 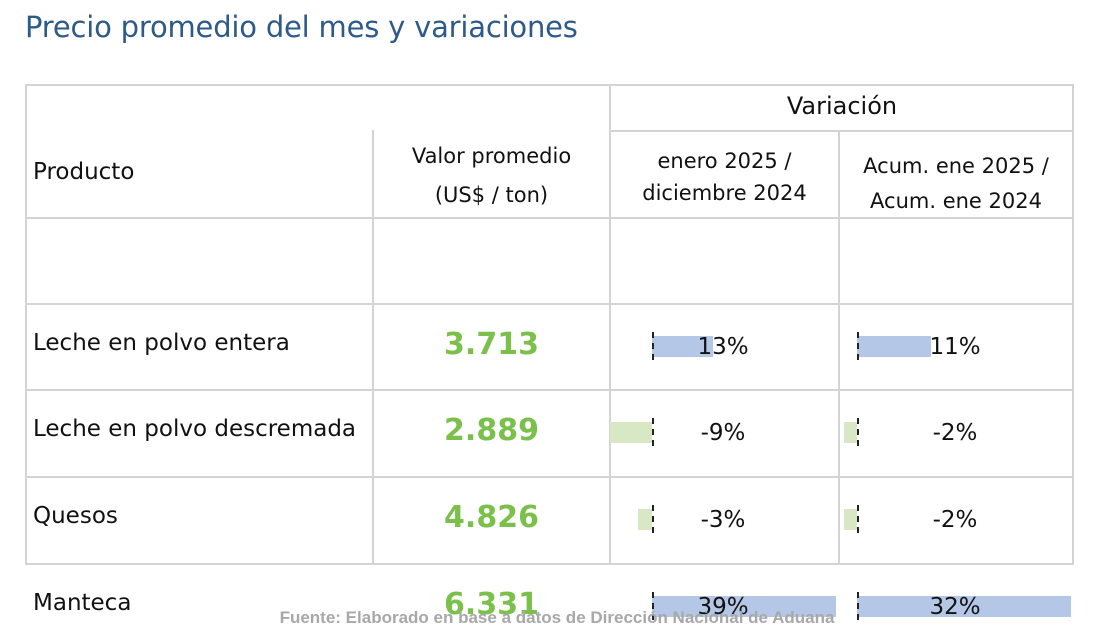 What do you see at coordinates (956, 166) in the screenshot?
I see `accum-variation-header-line1: Acum. ene 2025 /` at bounding box center [956, 166].